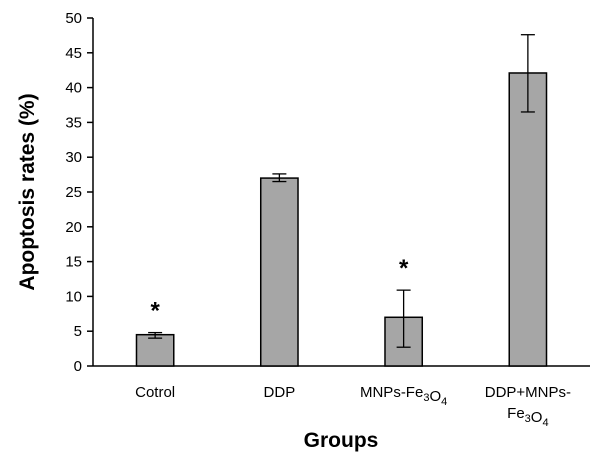  What do you see at coordinates (78, 331) in the screenshot?
I see `y-tick-label: 5` at bounding box center [78, 331].